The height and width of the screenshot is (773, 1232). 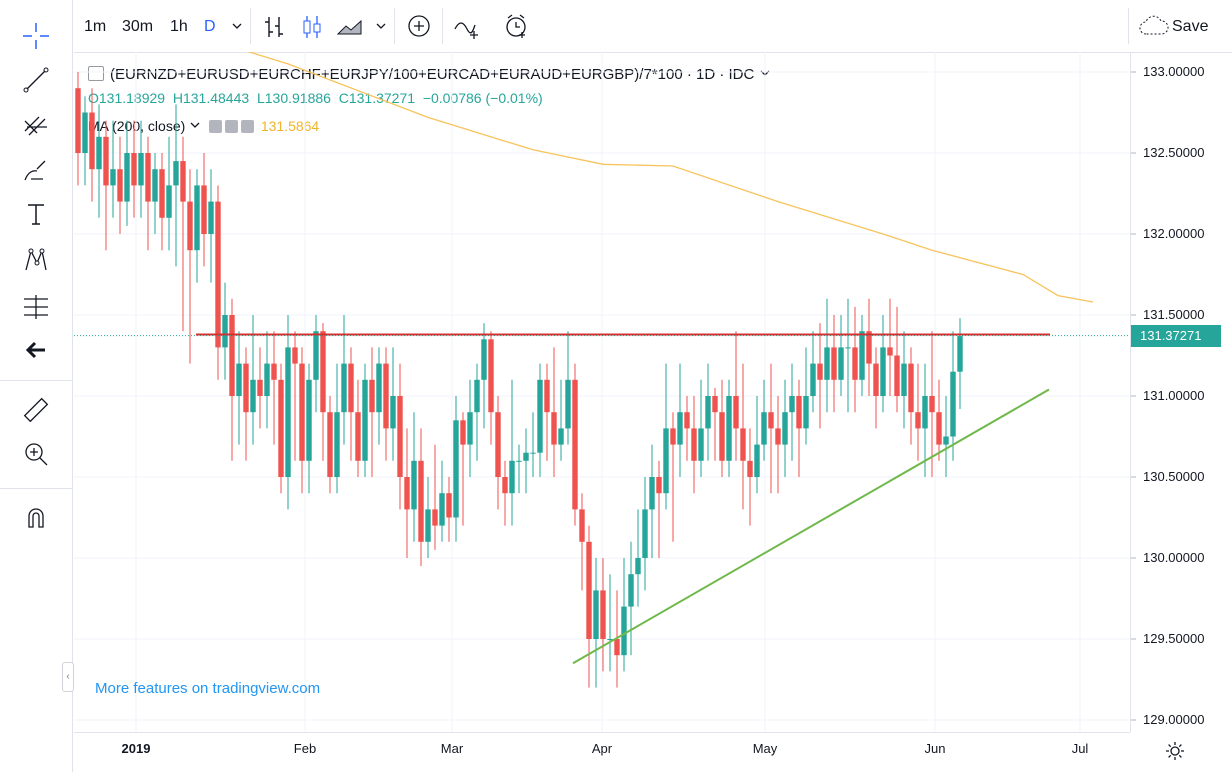 What do you see at coordinates (36, 350) in the screenshot?
I see `back-arrow-icon` at bounding box center [36, 350].